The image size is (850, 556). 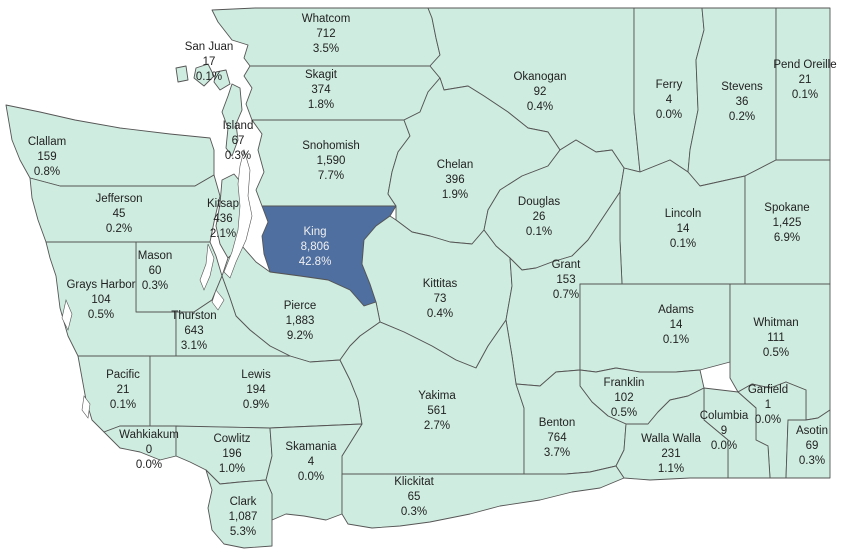 I want to click on county-name: Franklin, so click(x=624, y=383).